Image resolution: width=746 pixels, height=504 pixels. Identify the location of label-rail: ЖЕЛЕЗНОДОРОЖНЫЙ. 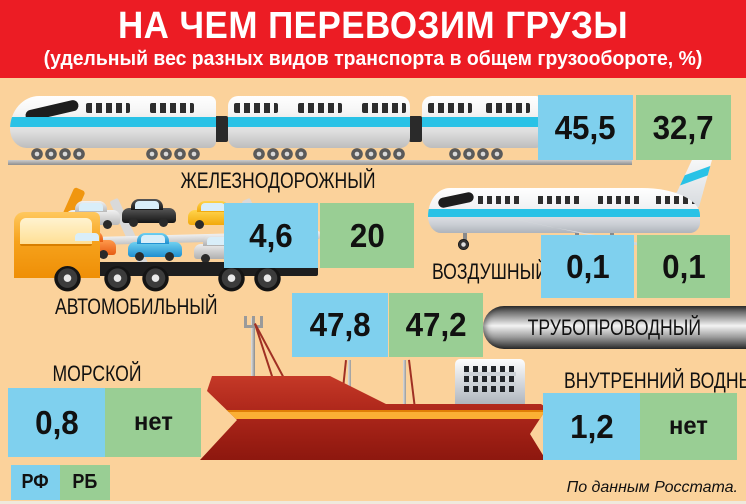
(278, 180).